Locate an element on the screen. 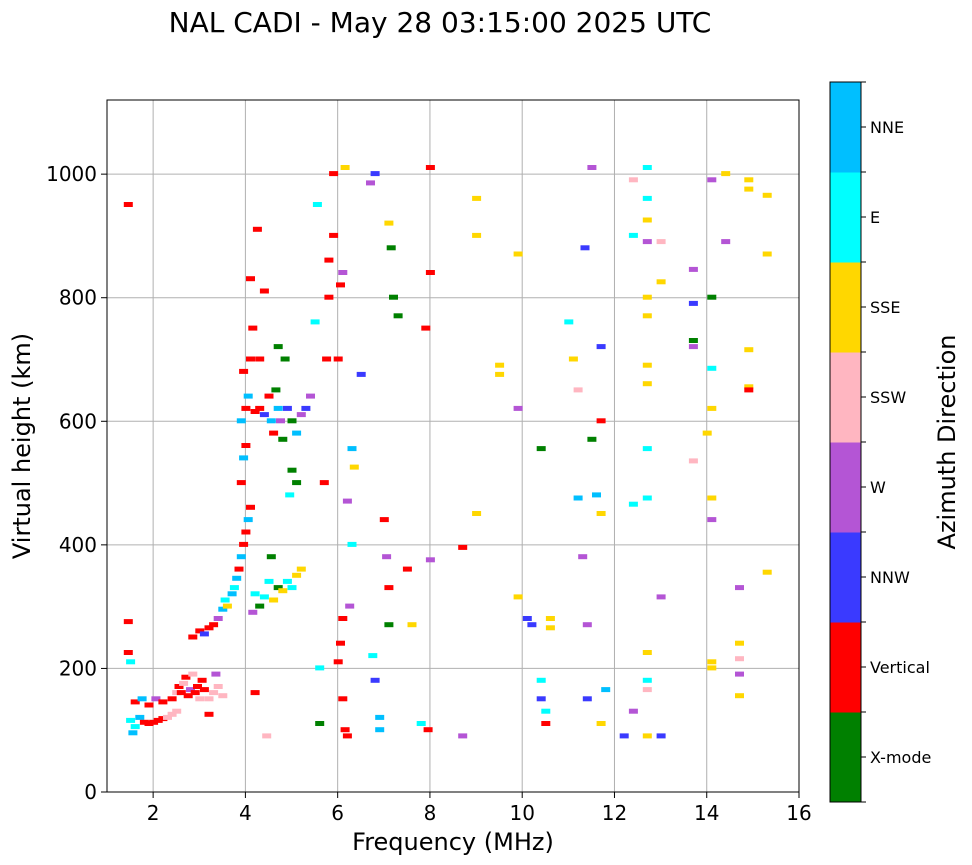  y-tick-label: 400 is located at coordinates (78, 545).